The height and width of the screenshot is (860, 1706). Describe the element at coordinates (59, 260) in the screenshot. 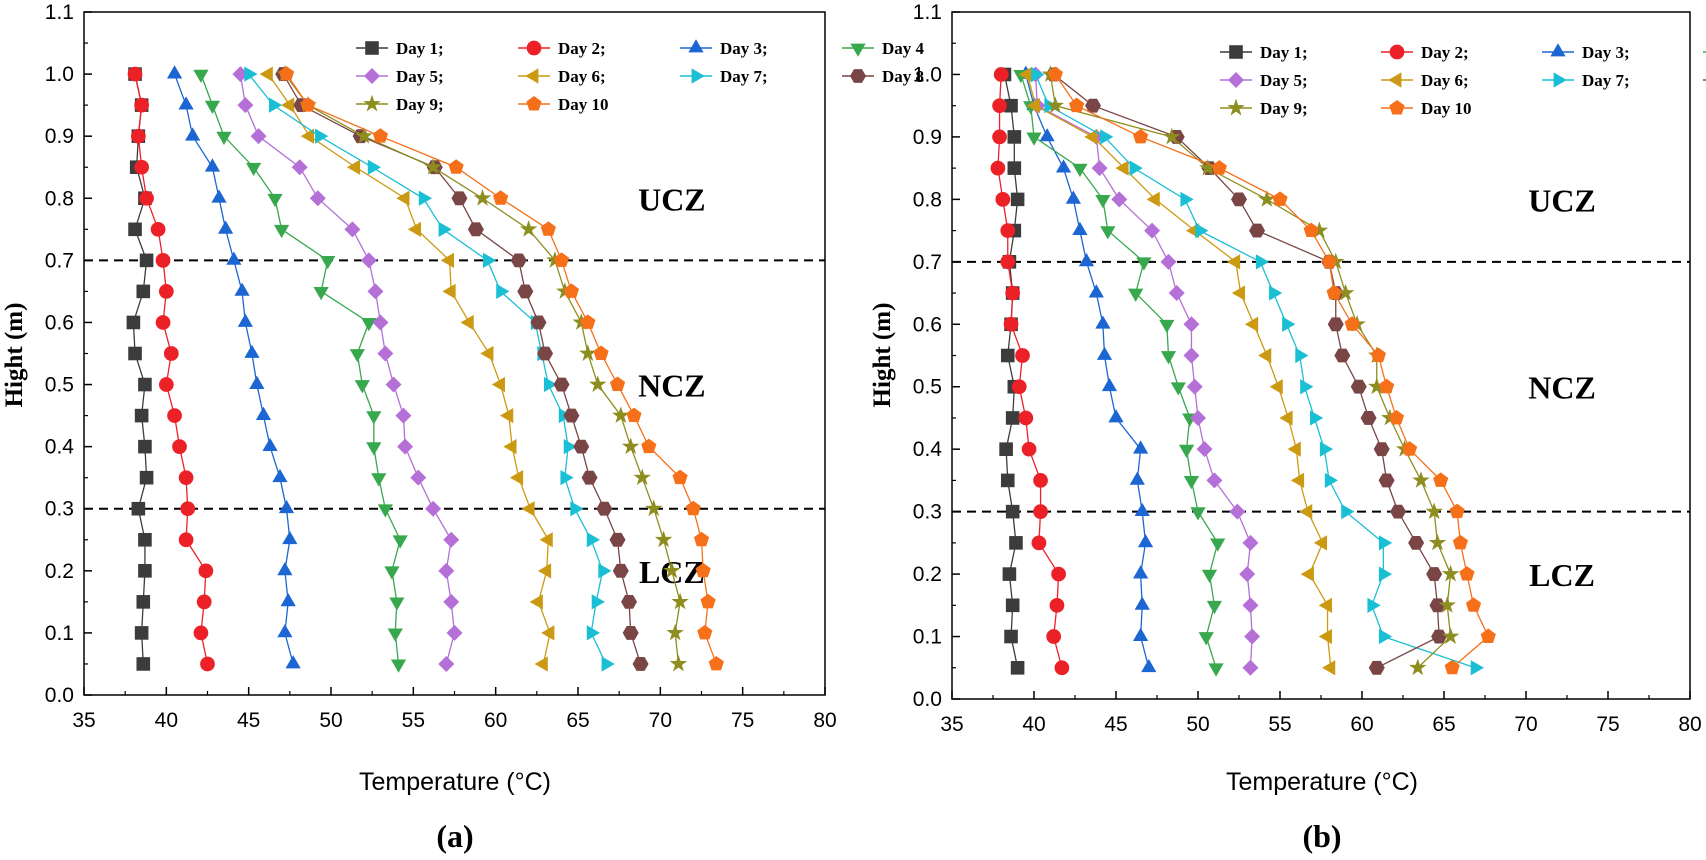

I see `y-tick-label: 0.7` at that location.